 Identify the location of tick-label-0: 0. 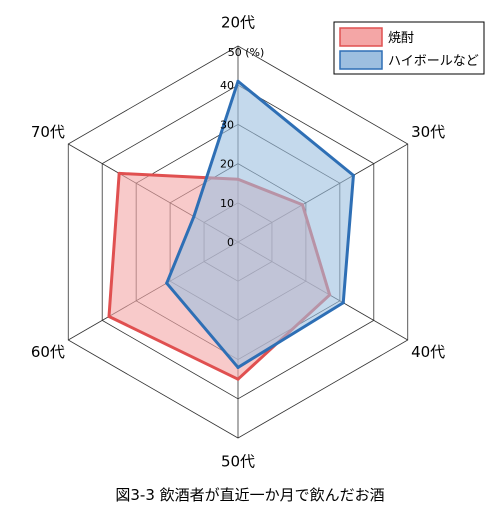
(230, 242).